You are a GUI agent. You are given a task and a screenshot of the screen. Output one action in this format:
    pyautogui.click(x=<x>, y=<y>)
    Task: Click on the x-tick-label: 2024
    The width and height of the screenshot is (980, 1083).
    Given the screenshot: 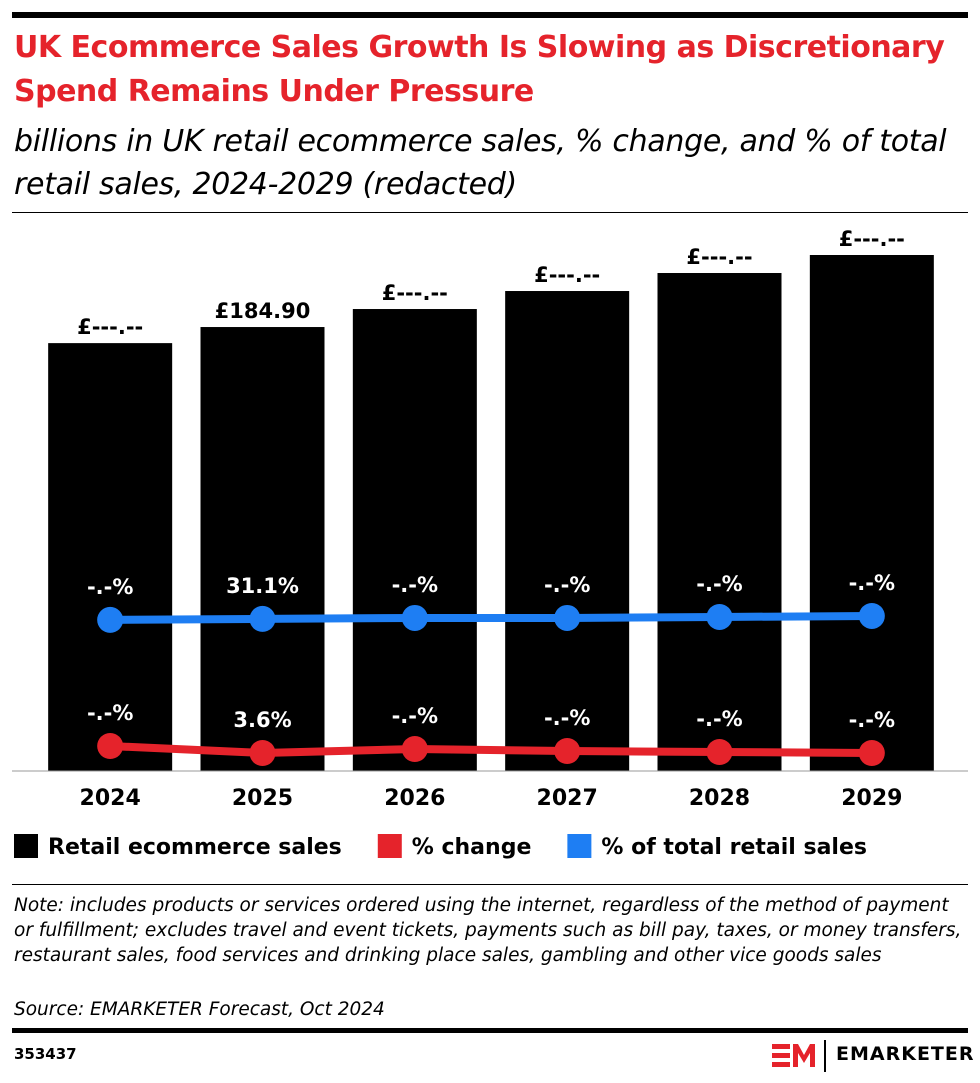 What is the action you would take?
    pyautogui.click(x=110, y=798)
    